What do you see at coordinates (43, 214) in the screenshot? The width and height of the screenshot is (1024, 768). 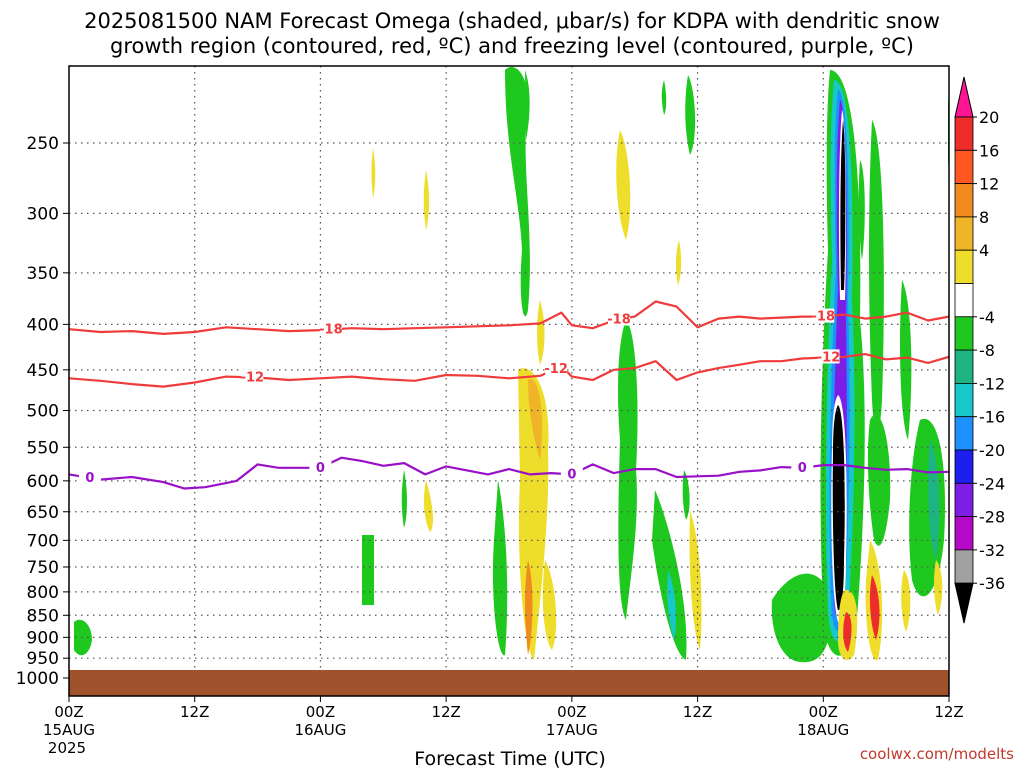 I see `y-tick-label: 300` at bounding box center [43, 214].